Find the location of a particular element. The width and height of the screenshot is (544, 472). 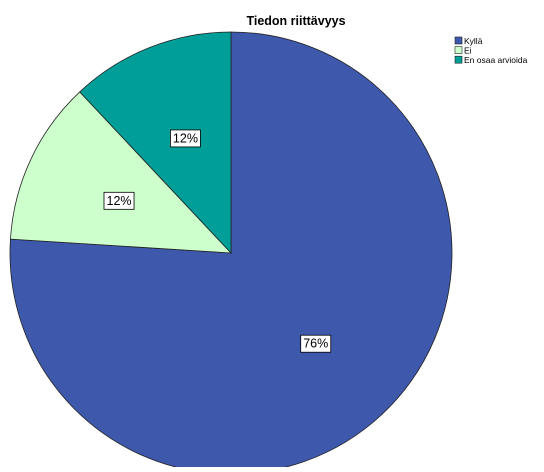

slice-label-box-kylla is located at coordinates (316, 343).